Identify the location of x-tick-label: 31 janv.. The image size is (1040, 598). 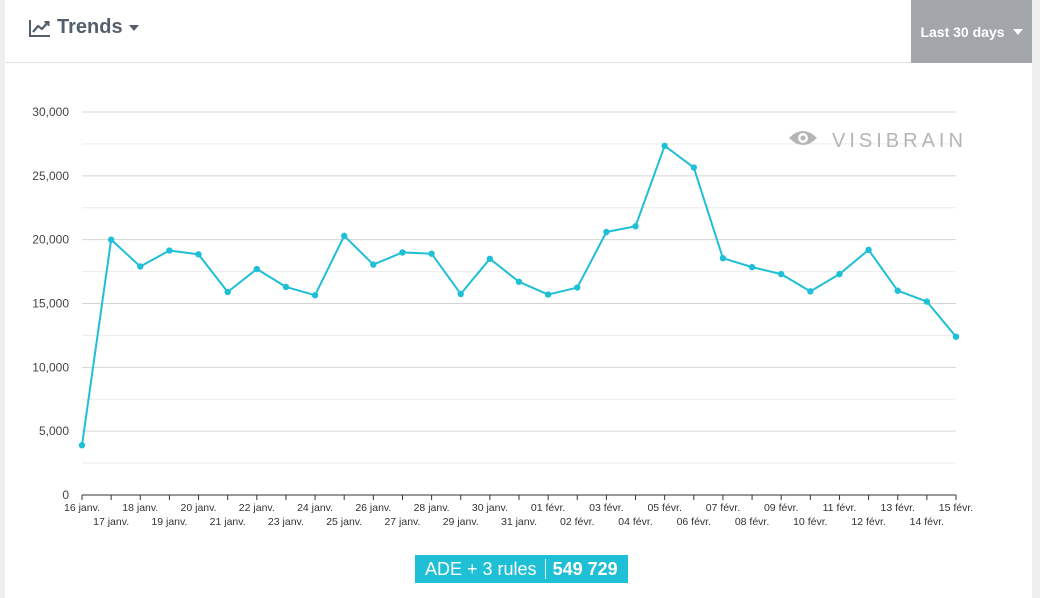
(519, 522).